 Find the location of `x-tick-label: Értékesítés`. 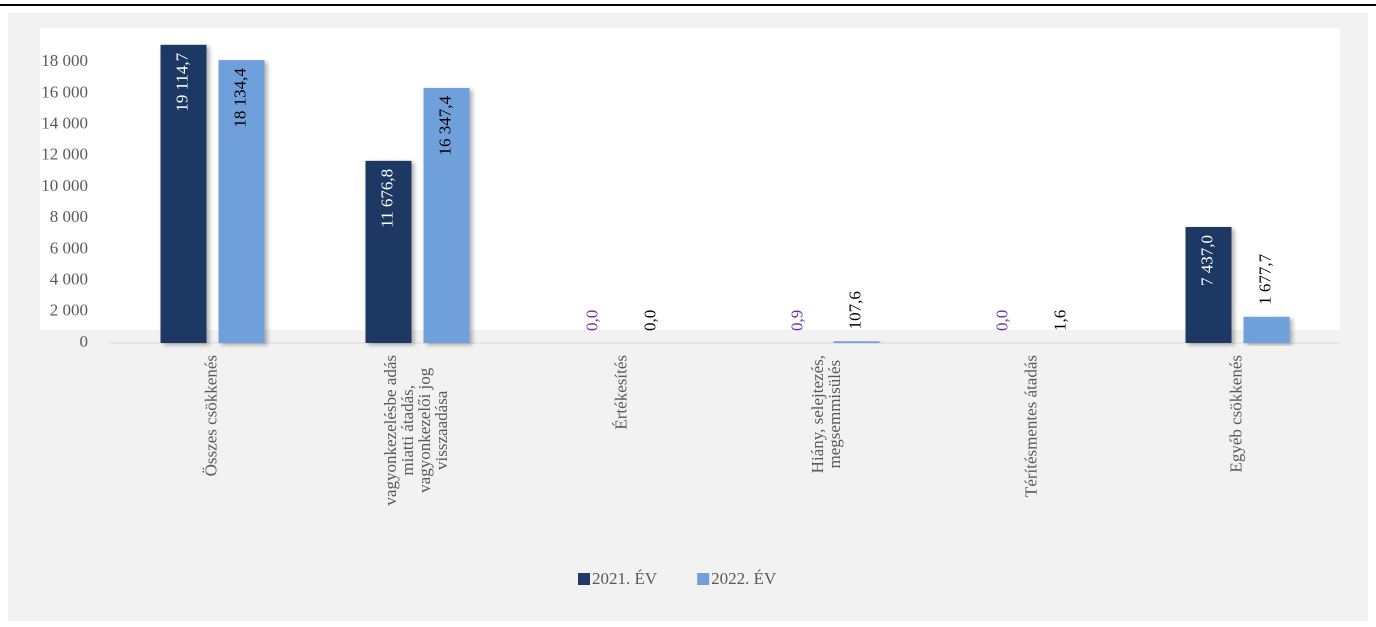

x-tick-label: Értékesítés is located at coordinates (620, 392).